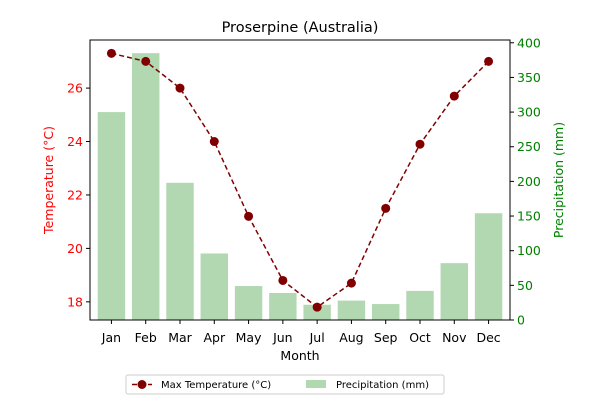 The image size is (600, 400). Describe the element at coordinates (75, 88) in the screenshot. I see `left-y-tick-label: 26` at that location.